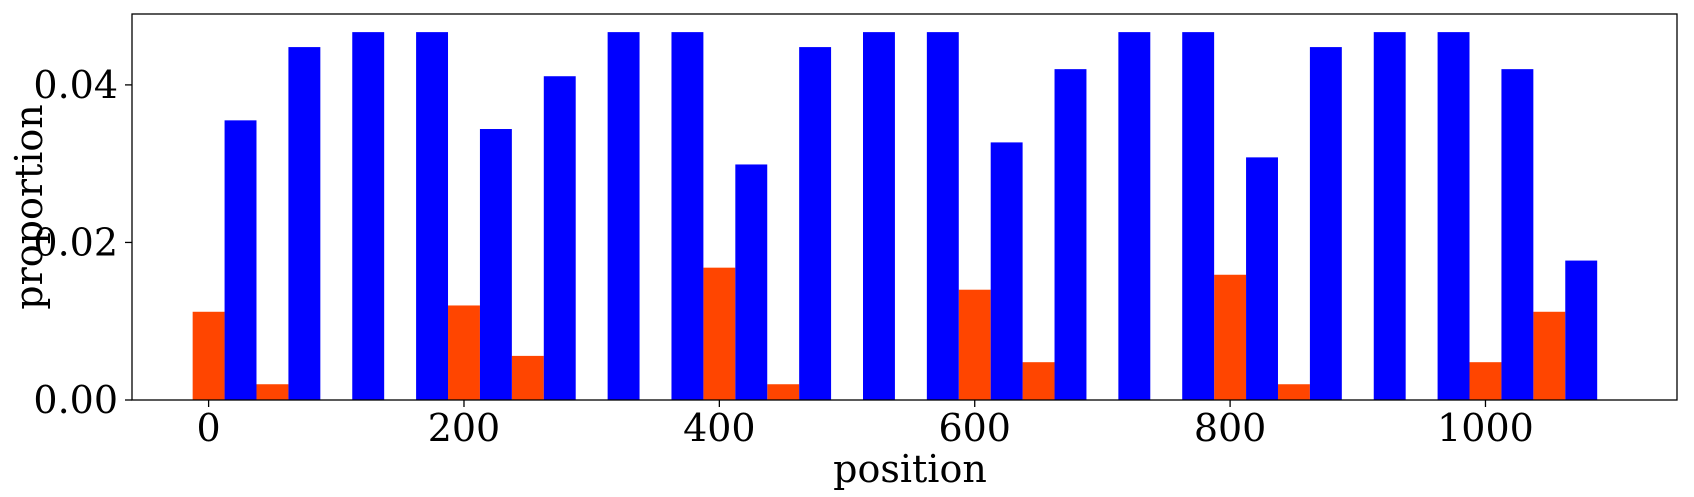  What do you see at coordinates (1485, 428) in the screenshot?
I see `x-tick-label: 1000` at bounding box center [1485, 428].